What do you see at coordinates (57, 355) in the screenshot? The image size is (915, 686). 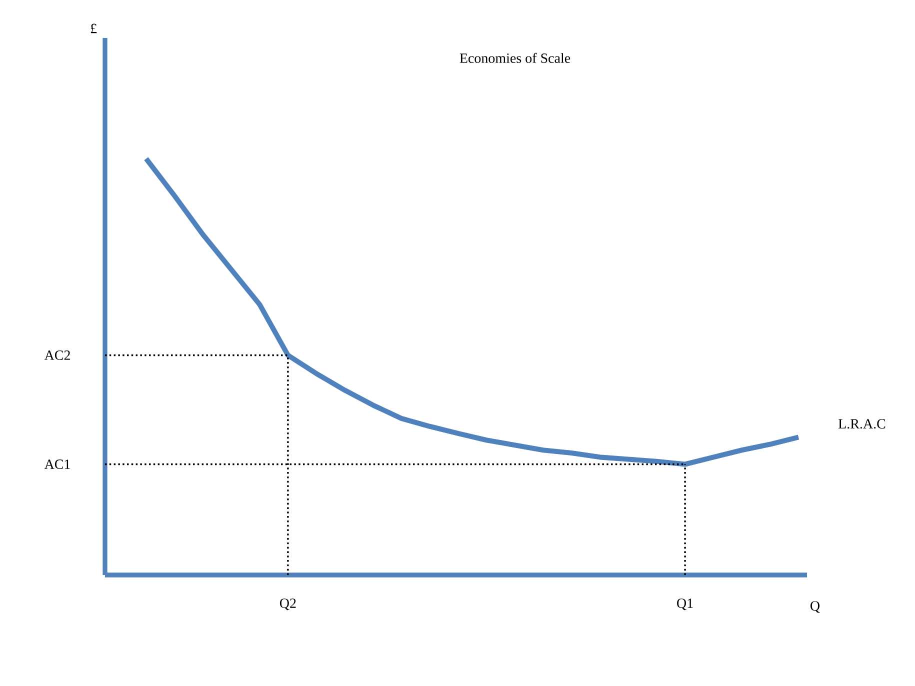 I see `ref-line-label: AC2` at bounding box center [57, 355].